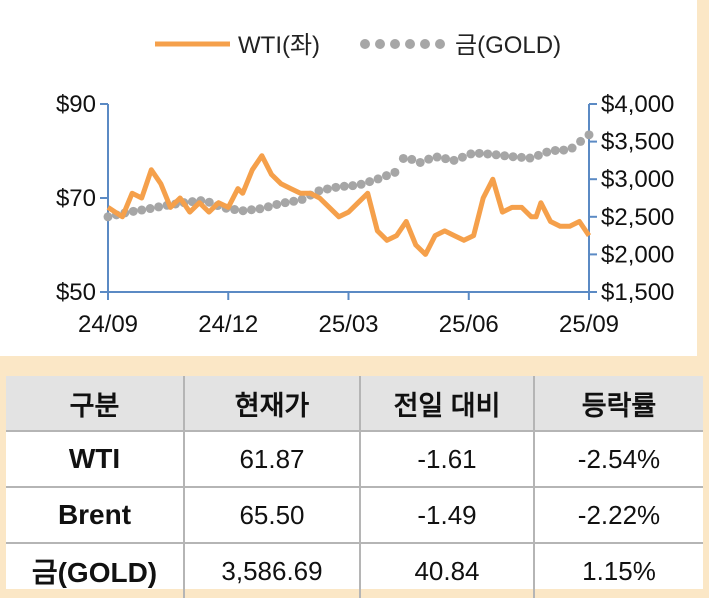 The image size is (709, 598). I want to click on table-row: Brent 65.50 -1.49 -2.22%, so click(354, 515).